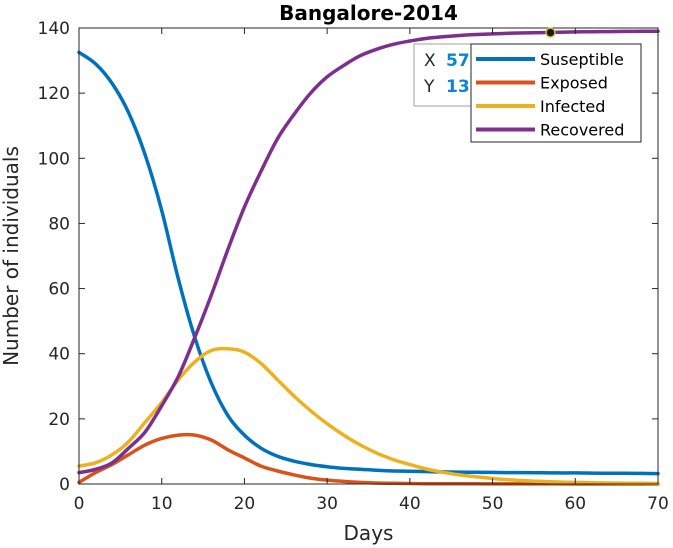  What do you see at coordinates (54, 94) in the screenshot?
I see `y-tick-label: 120` at bounding box center [54, 94].